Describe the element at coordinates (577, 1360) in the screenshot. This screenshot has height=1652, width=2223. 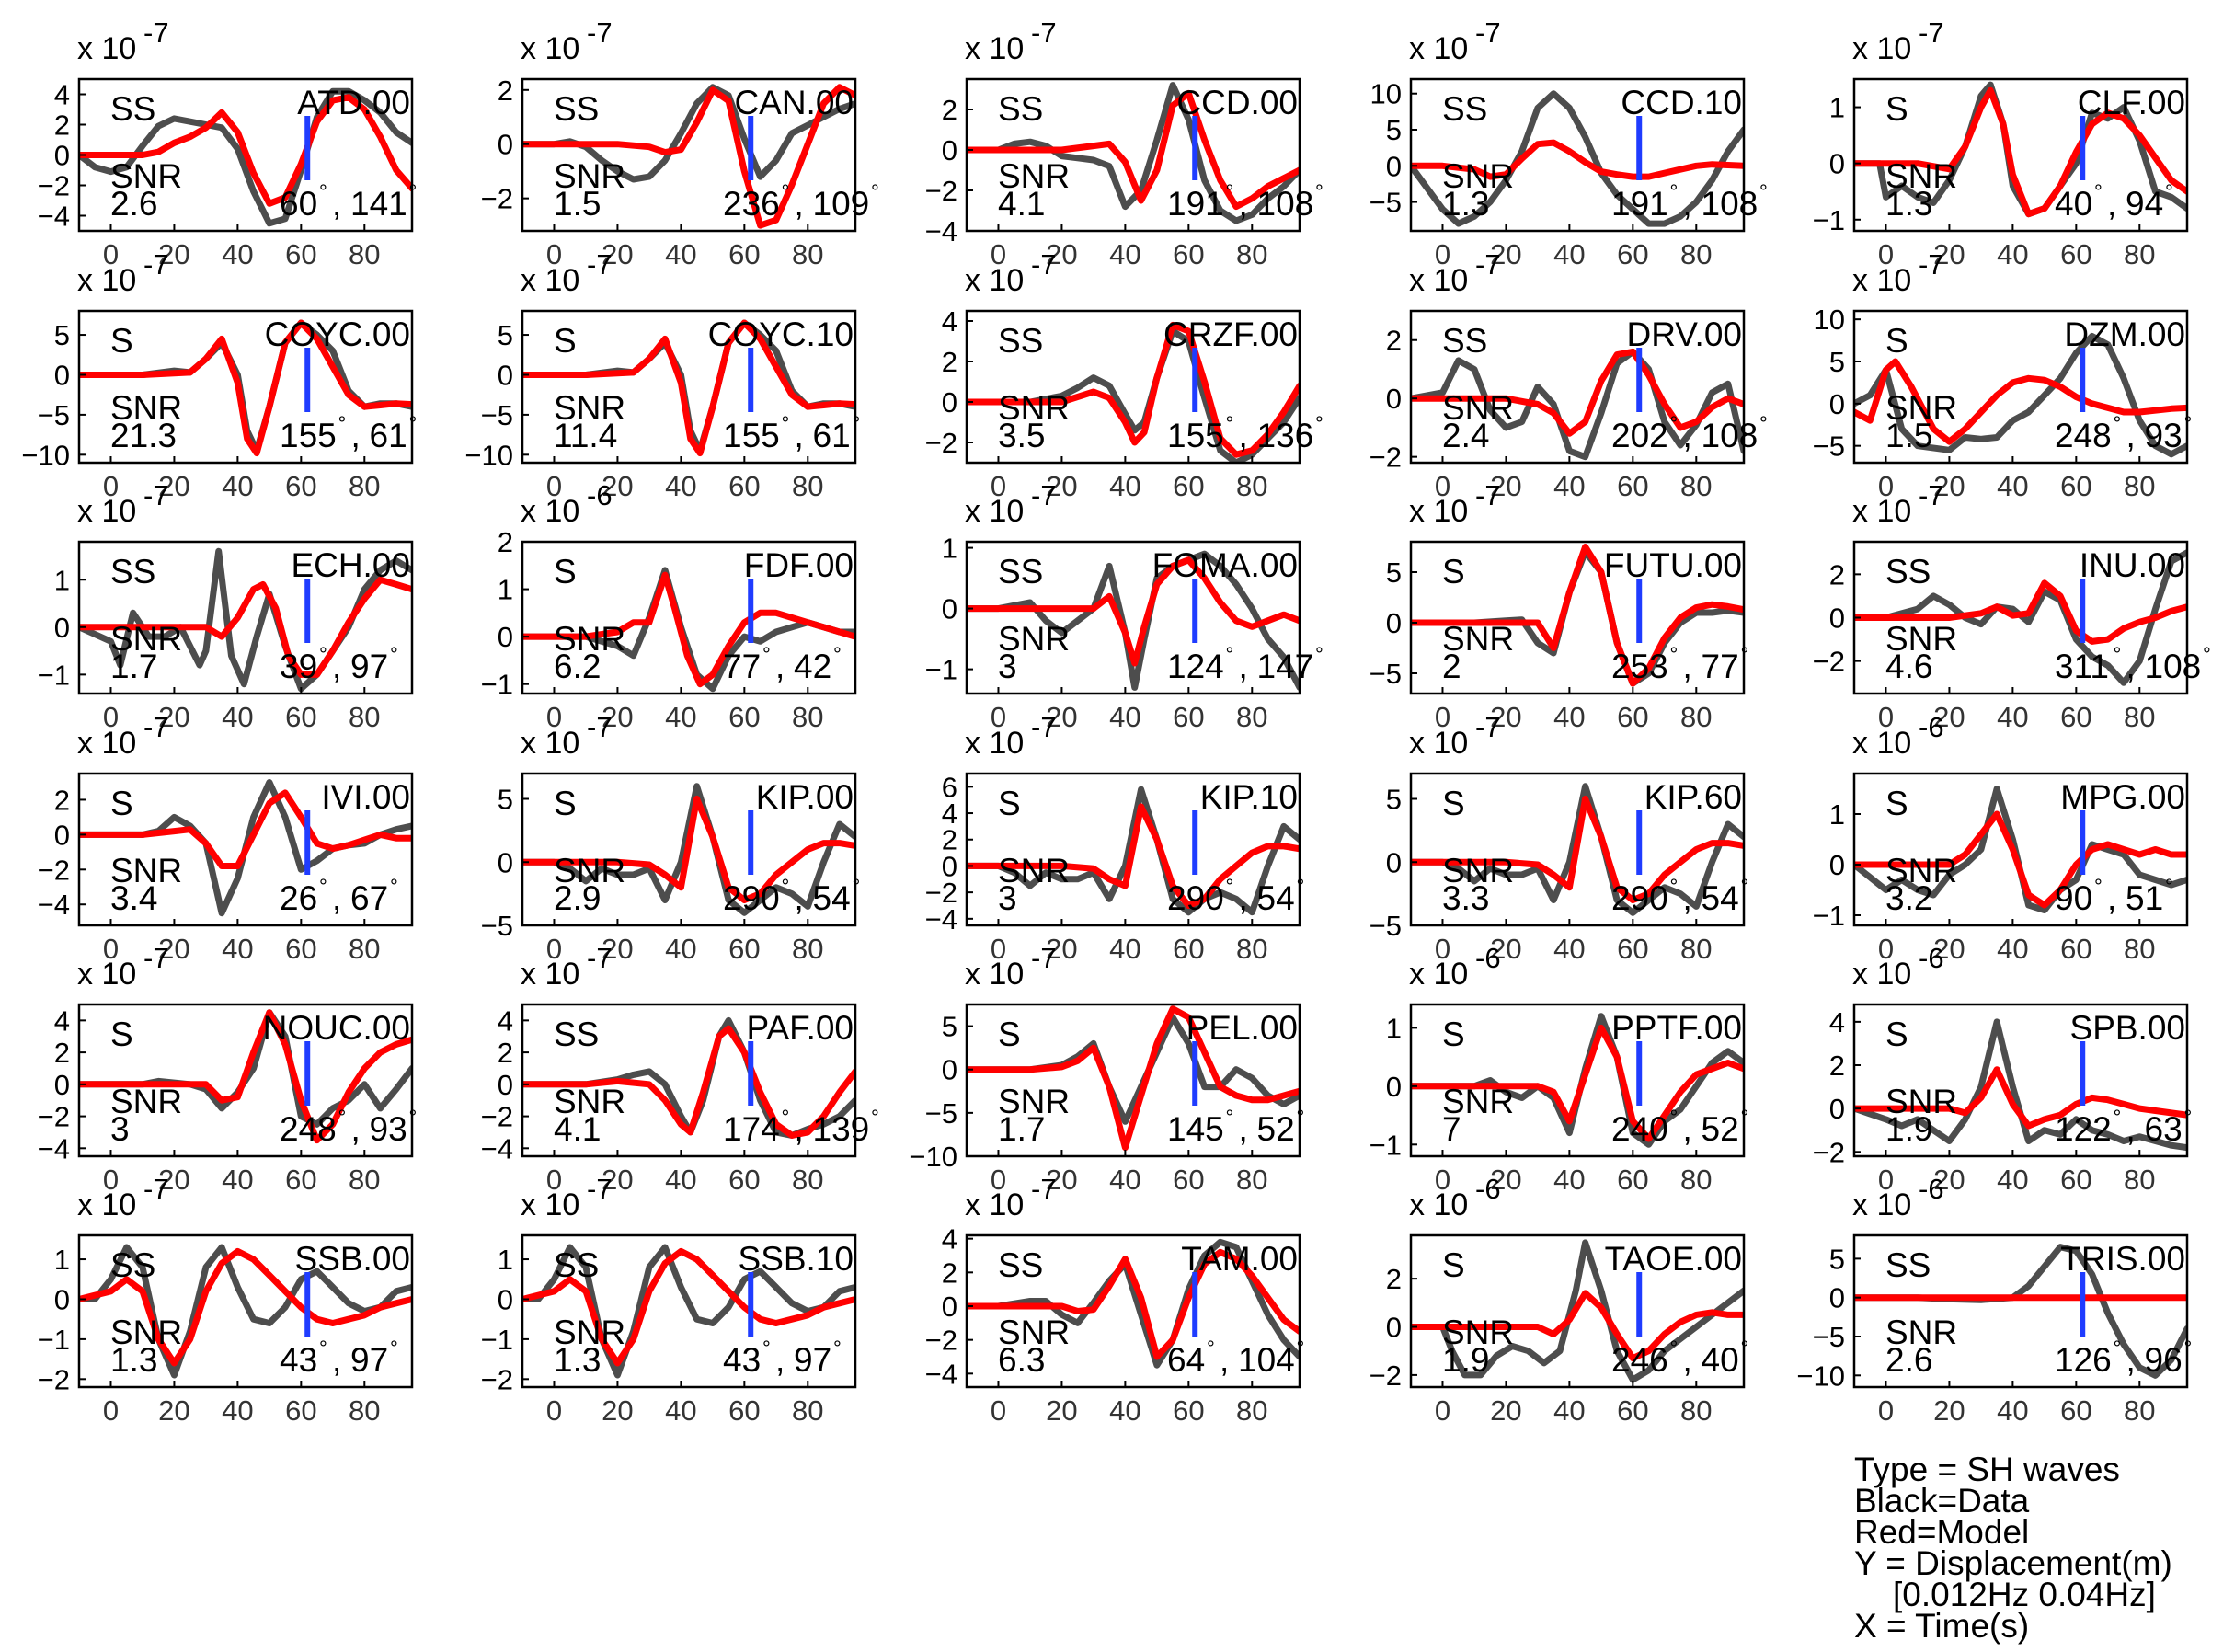
I see `snr-value: 1.3` at that location.